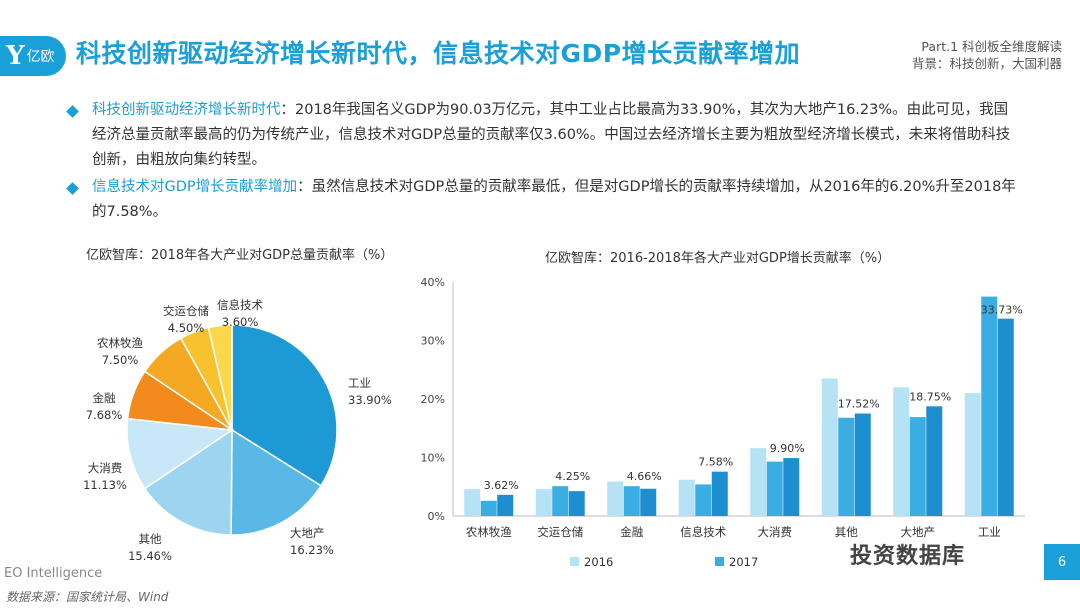 The image size is (1080, 608). What do you see at coordinates (703, 532) in the screenshot?
I see `x-tick-label: 信息技术` at bounding box center [703, 532].